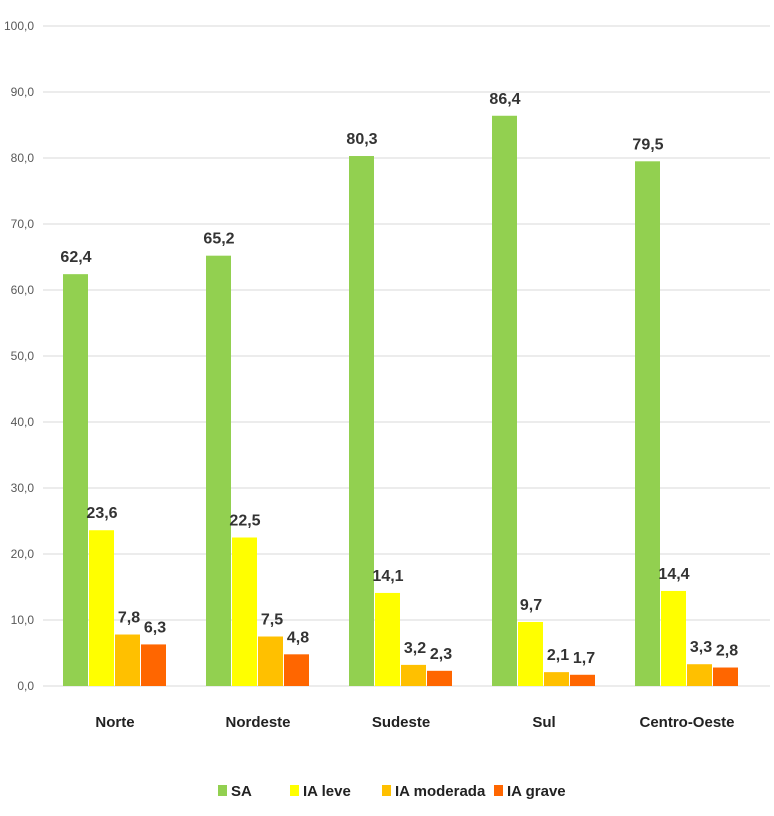 Image resolution: width=774 pixels, height=816 pixels. I want to click on data-label: 3,3, so click(701, 647).